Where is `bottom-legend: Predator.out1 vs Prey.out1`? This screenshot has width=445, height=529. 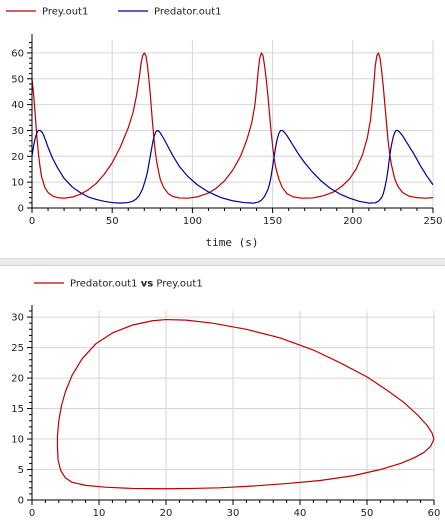 bottom-legend: Predator.out1 vs Prey.out1 is located at coordinates (118, 284).